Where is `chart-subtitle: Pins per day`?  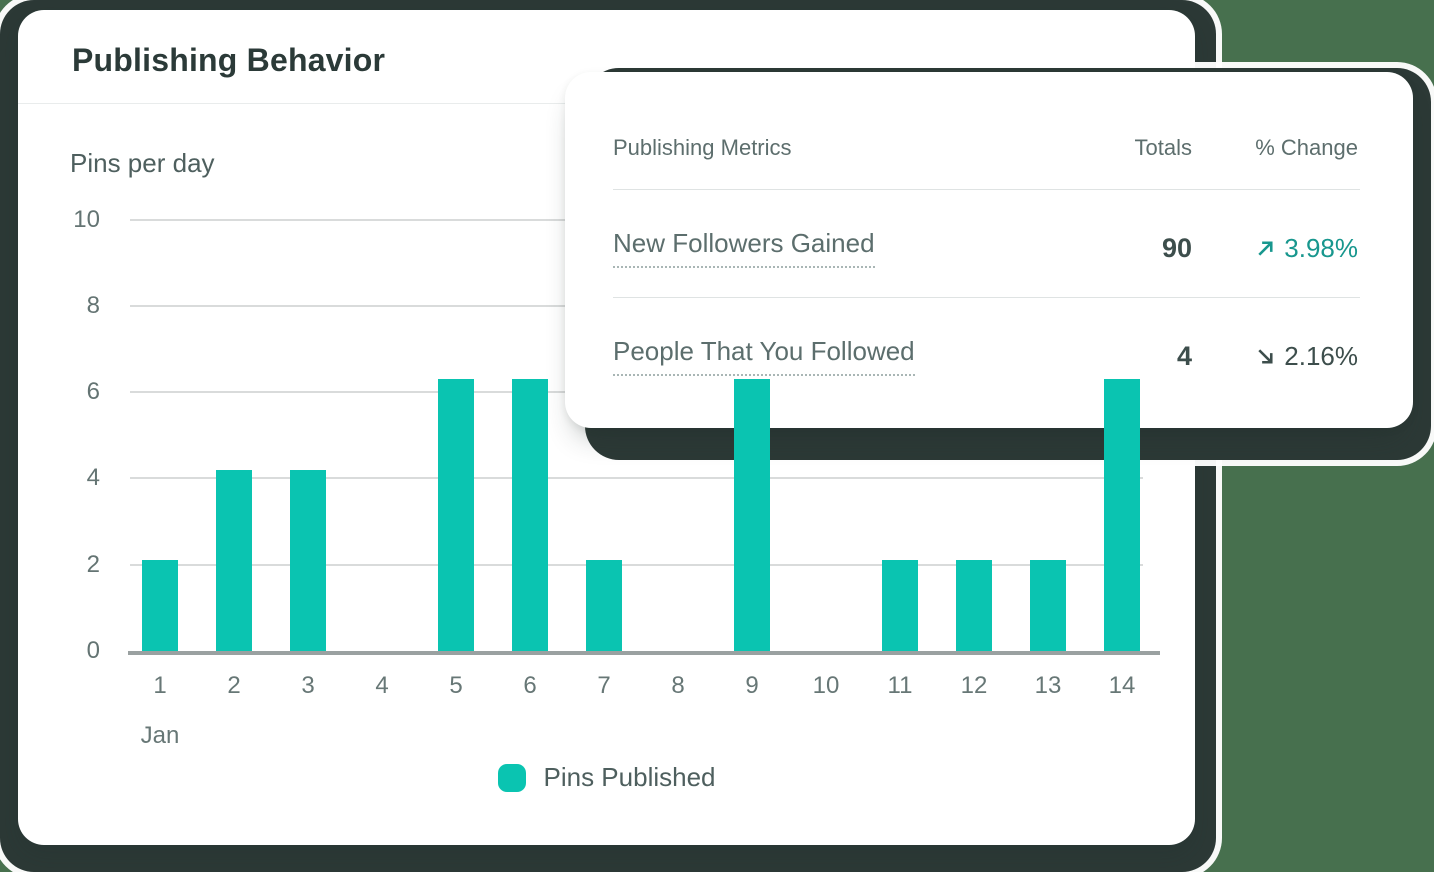 chart-subtitle: Pins per day is located at coordinates (142, 163).